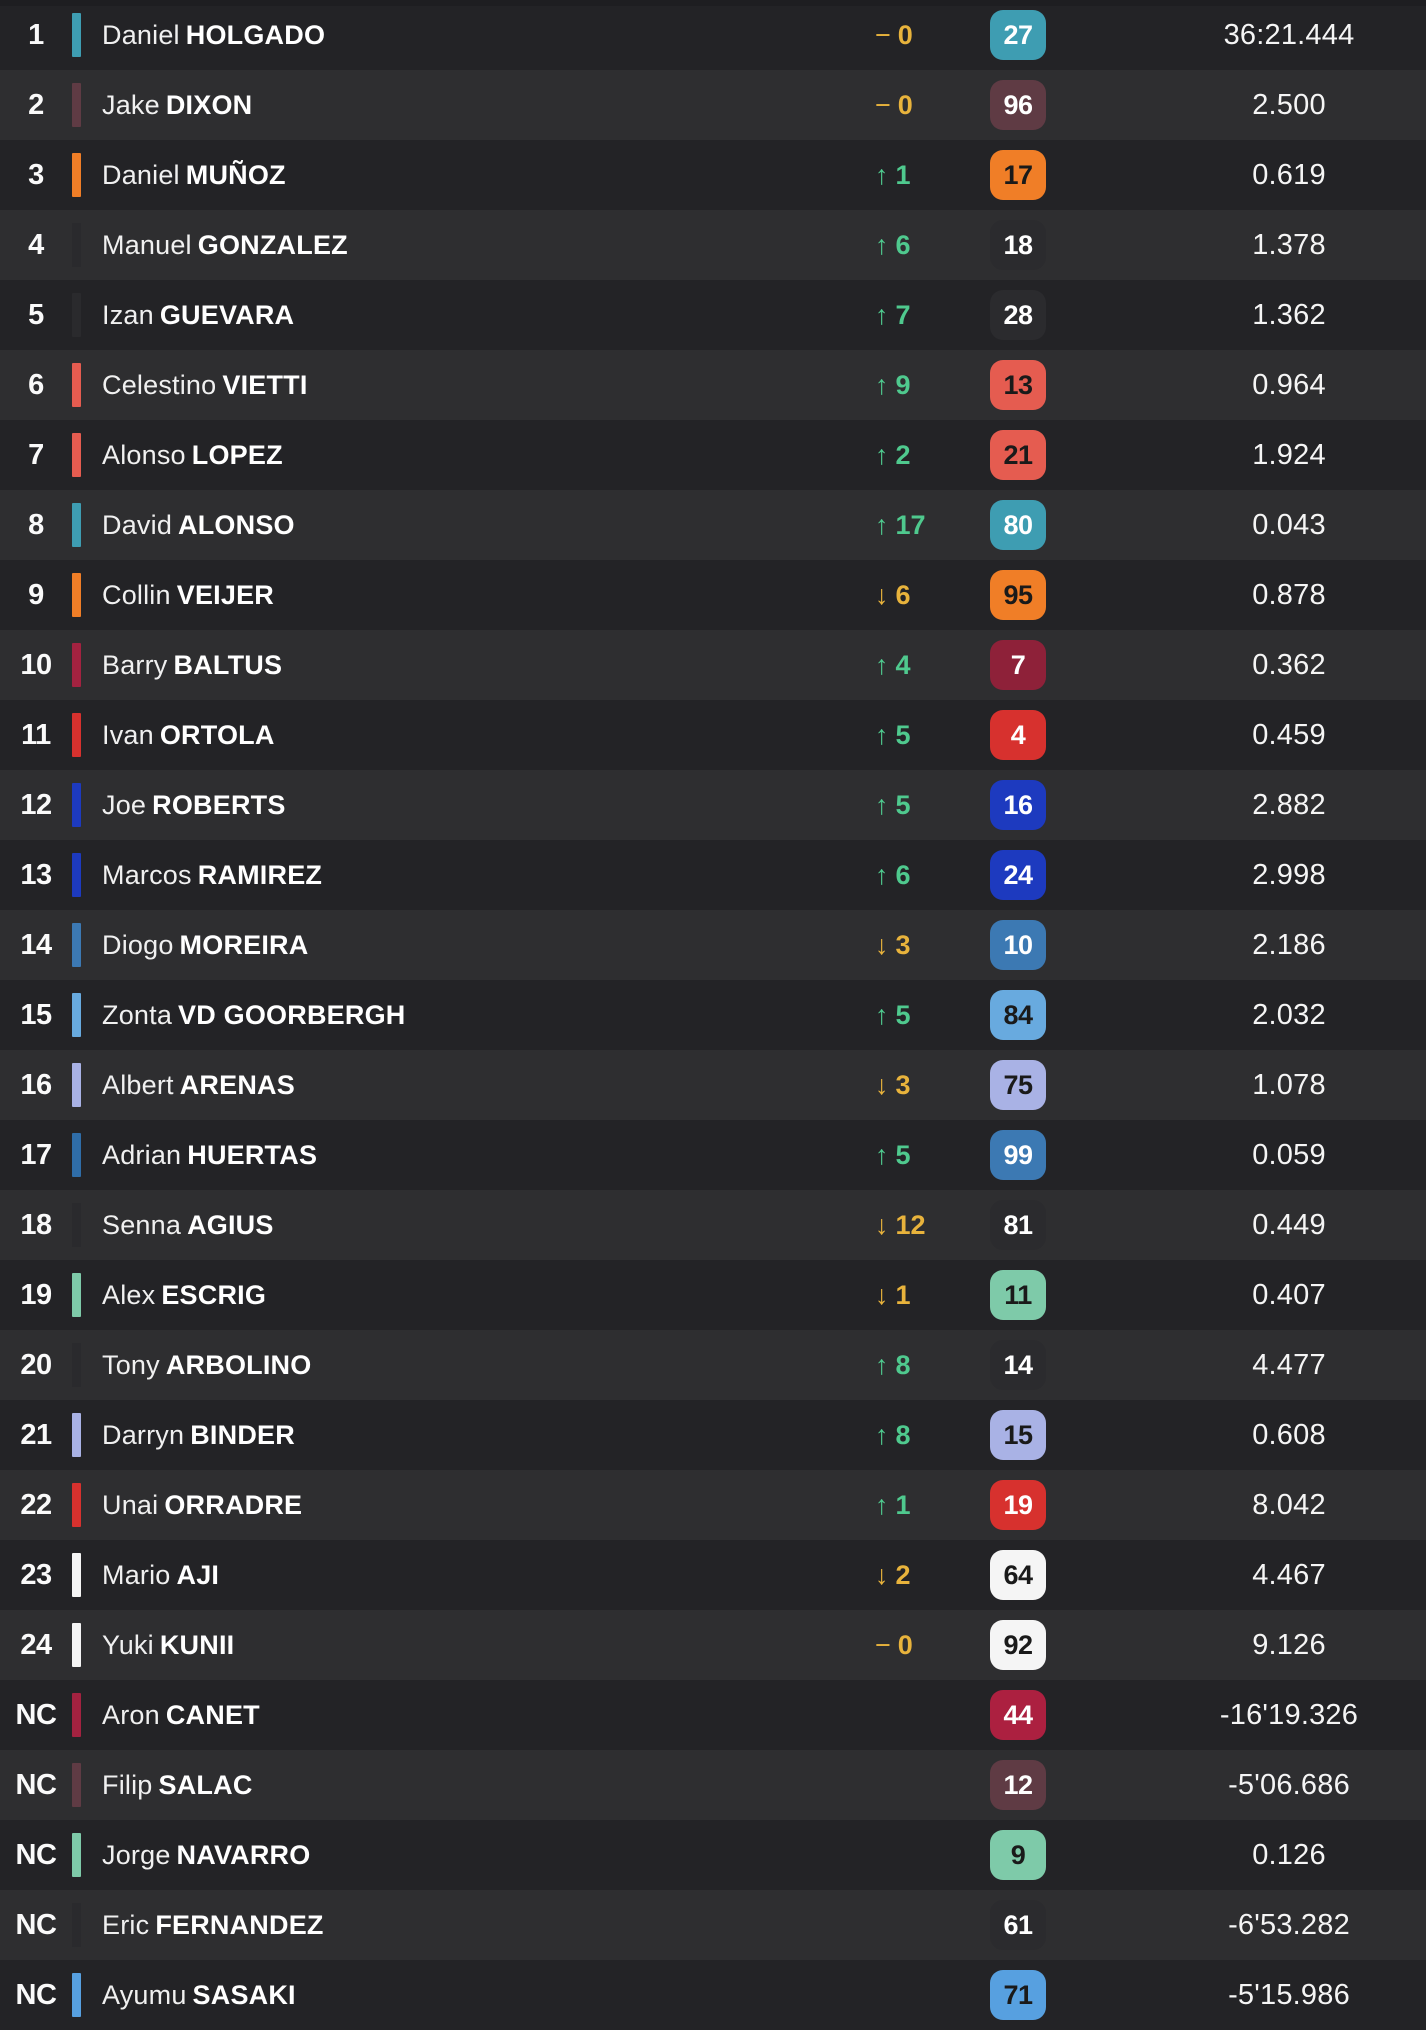 Image resolution: width=1426 pixels, height=2030 pixels. What do you see at coordinates (131, 1364) in the screenshot?
I see `rider-first-name: Tony` at bounding box center [131, 1364].